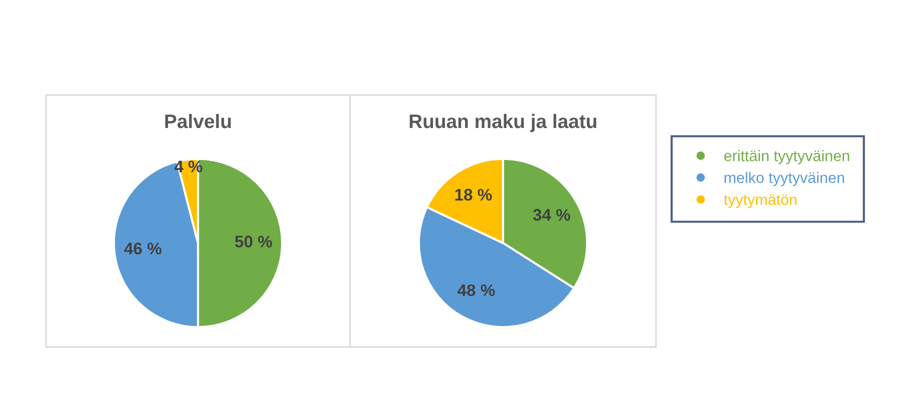 This screenshot has width=918, height=408. I want to click on chart-title: Ruuan maku ja laatu, so click(503, 123).